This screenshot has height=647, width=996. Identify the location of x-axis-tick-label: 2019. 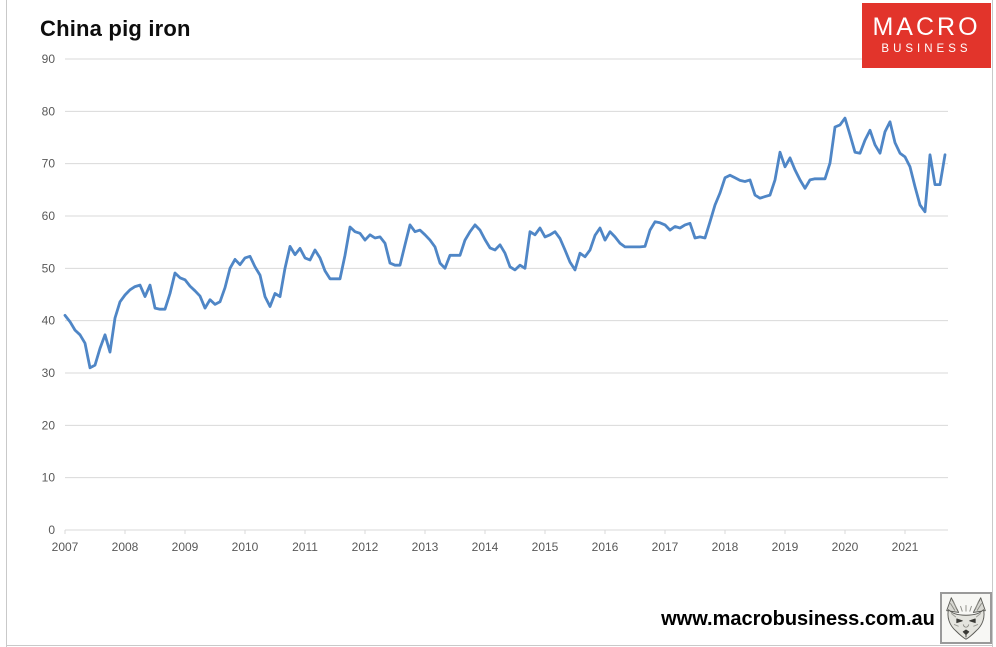
(785, 547).